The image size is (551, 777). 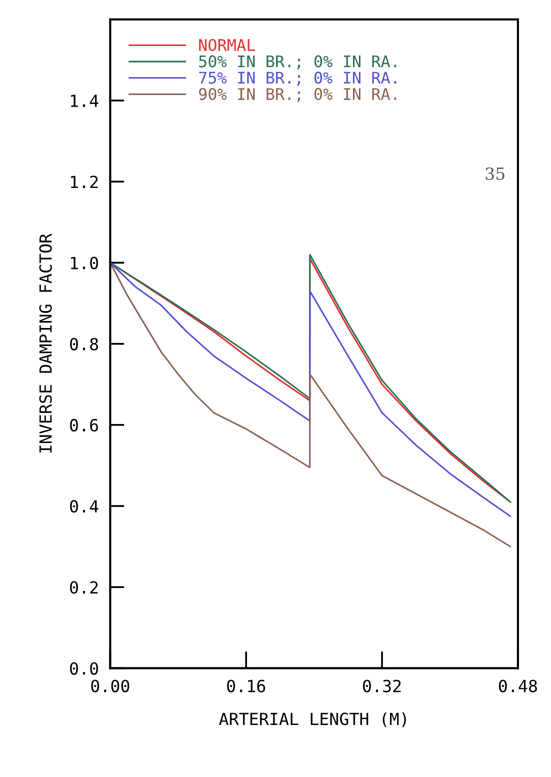 I want to click on annotation: 35, so click(x=495, y=173).